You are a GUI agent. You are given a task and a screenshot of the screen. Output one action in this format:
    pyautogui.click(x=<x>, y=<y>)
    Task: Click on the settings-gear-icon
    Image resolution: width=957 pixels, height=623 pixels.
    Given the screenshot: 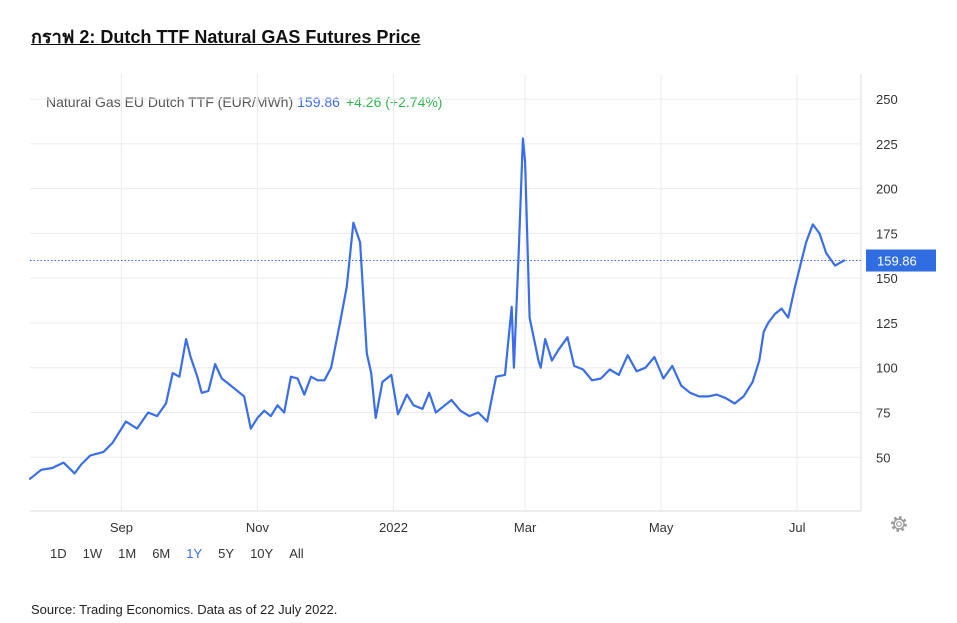 What is the action you would take?
    pyautogui.click(x=899, y=524)
    